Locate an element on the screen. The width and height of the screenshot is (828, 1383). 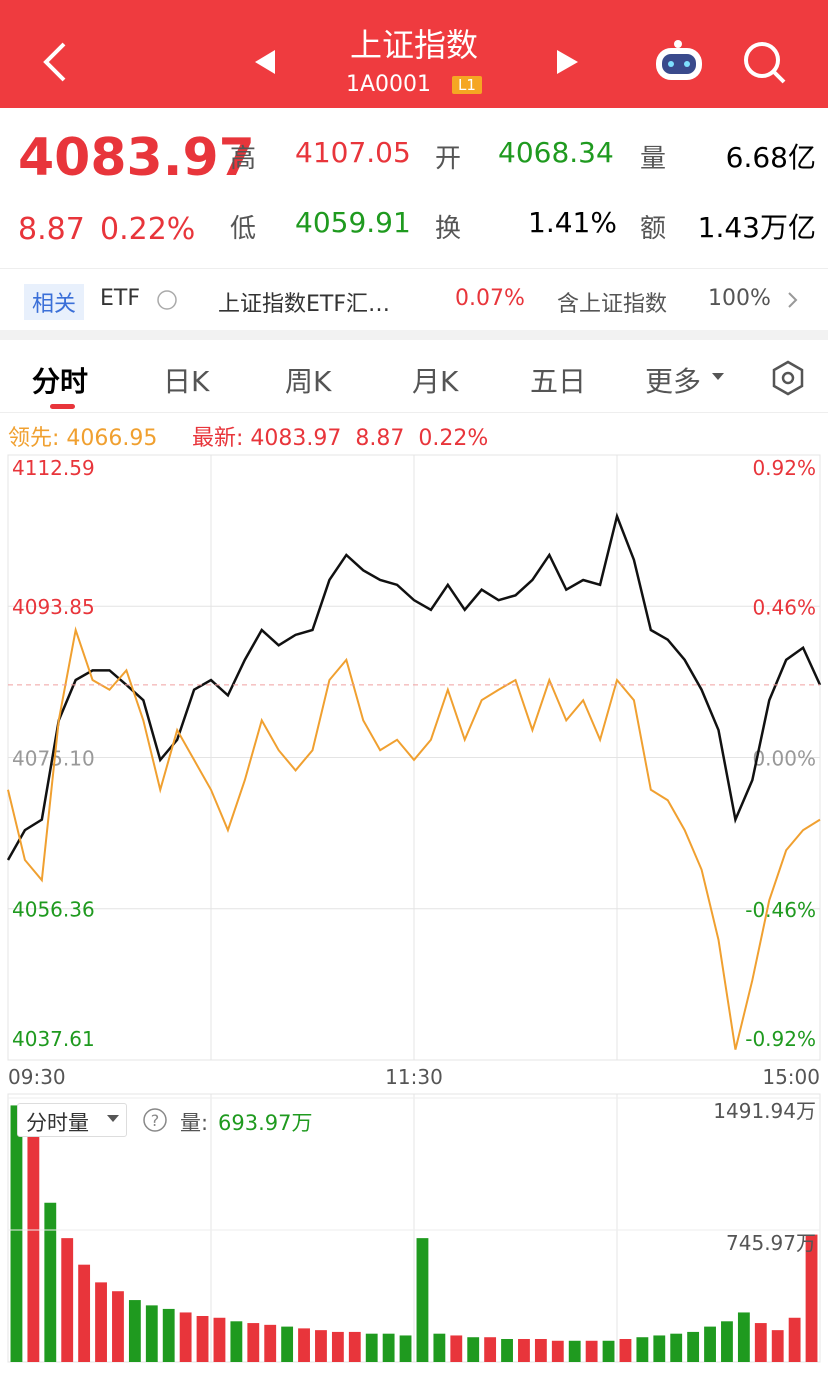
related-badge: 相关 is located at coordinates (54, 302).